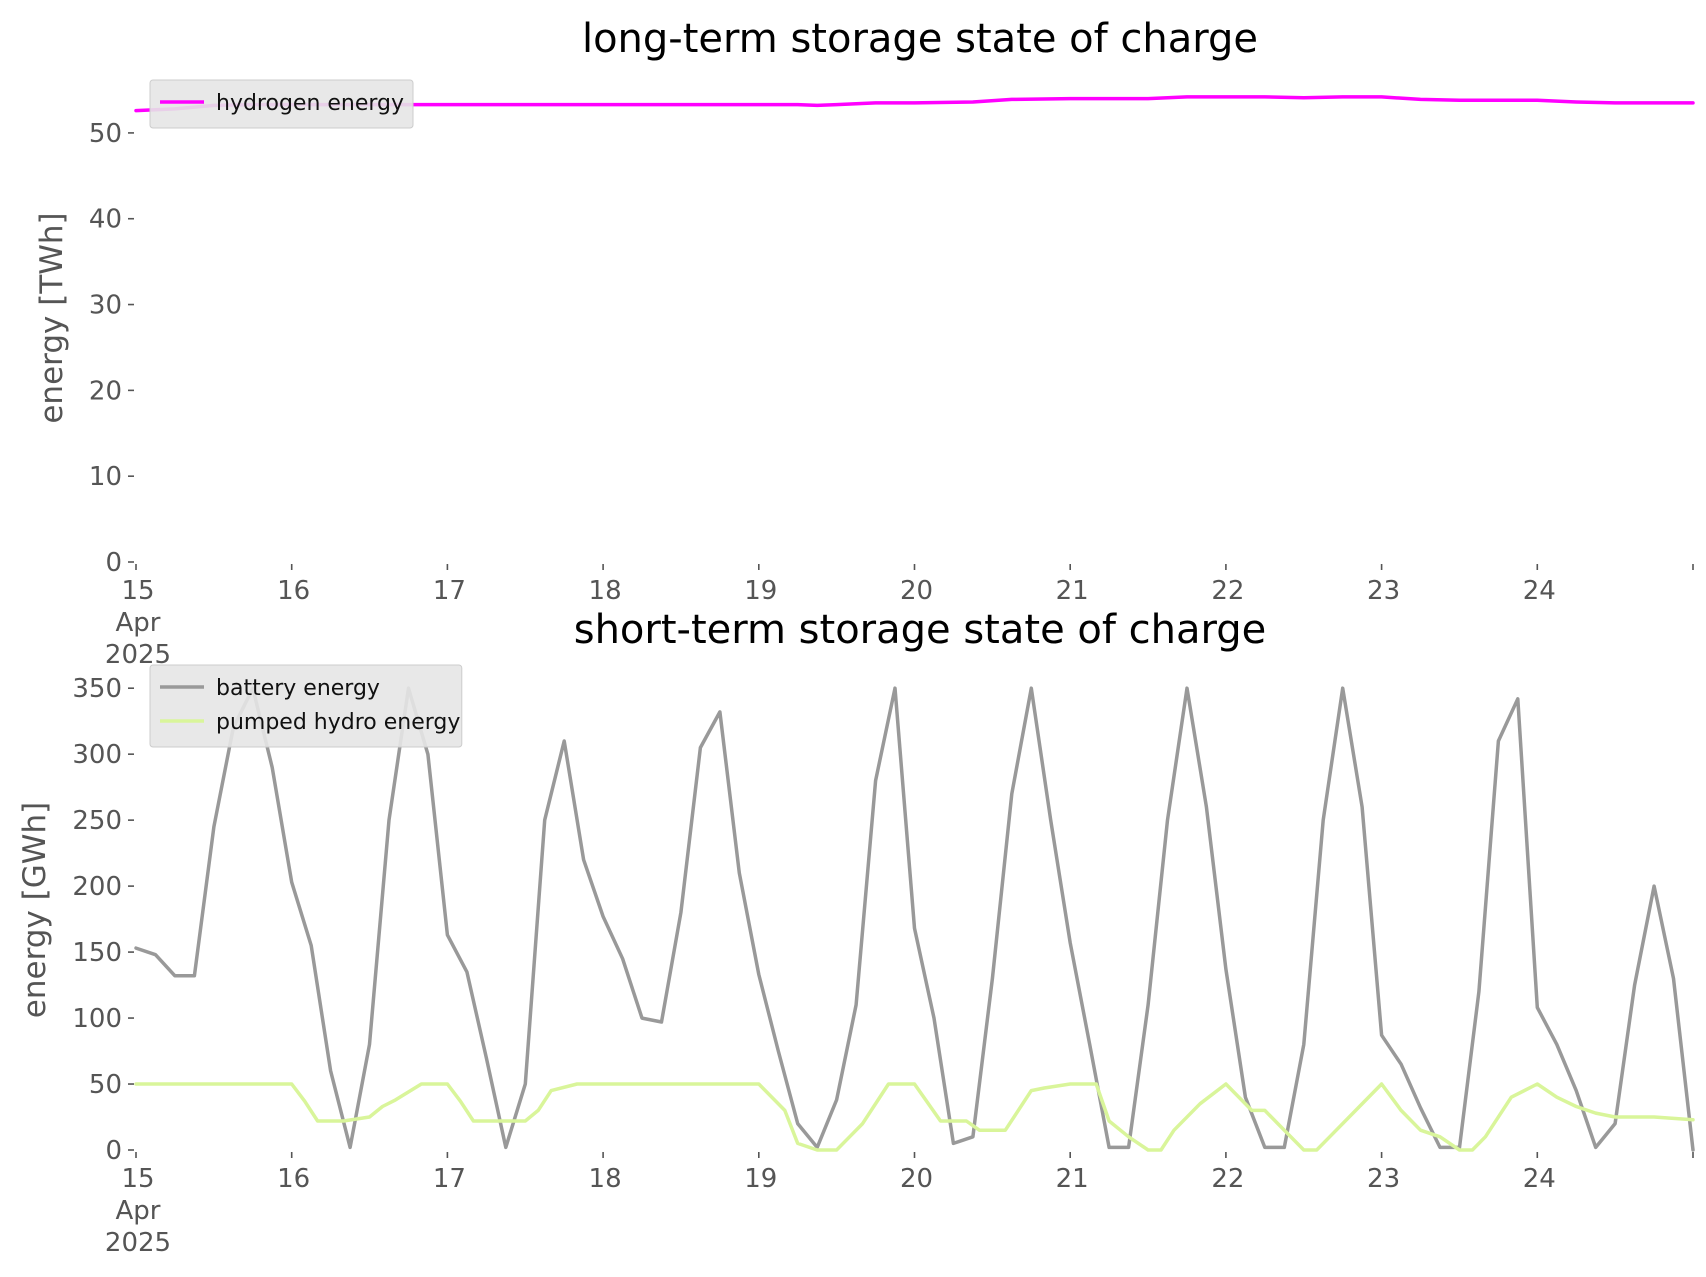 This screenshot has height=1277, width=1706. Describe the element at coordinates (97, 821) in the screenshot. I see `y-tick-label: 250` at that location.